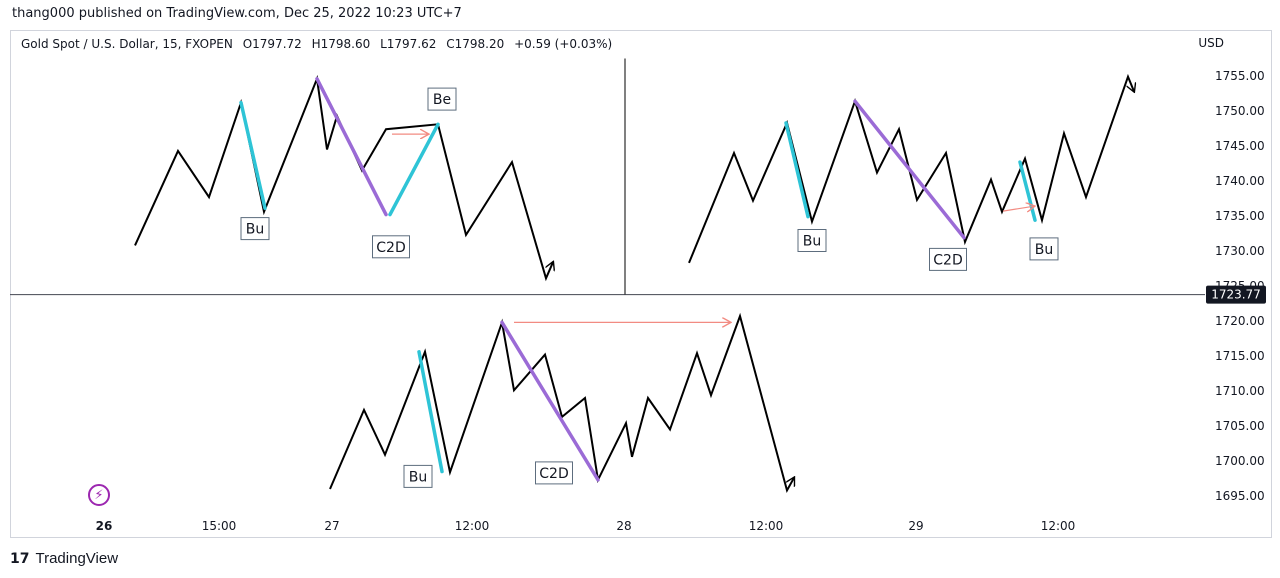 Image resolution: width=1280 pixels, height=578 pixels. I want to click on y-tick-label: 1755.00, so click(1240, 76).